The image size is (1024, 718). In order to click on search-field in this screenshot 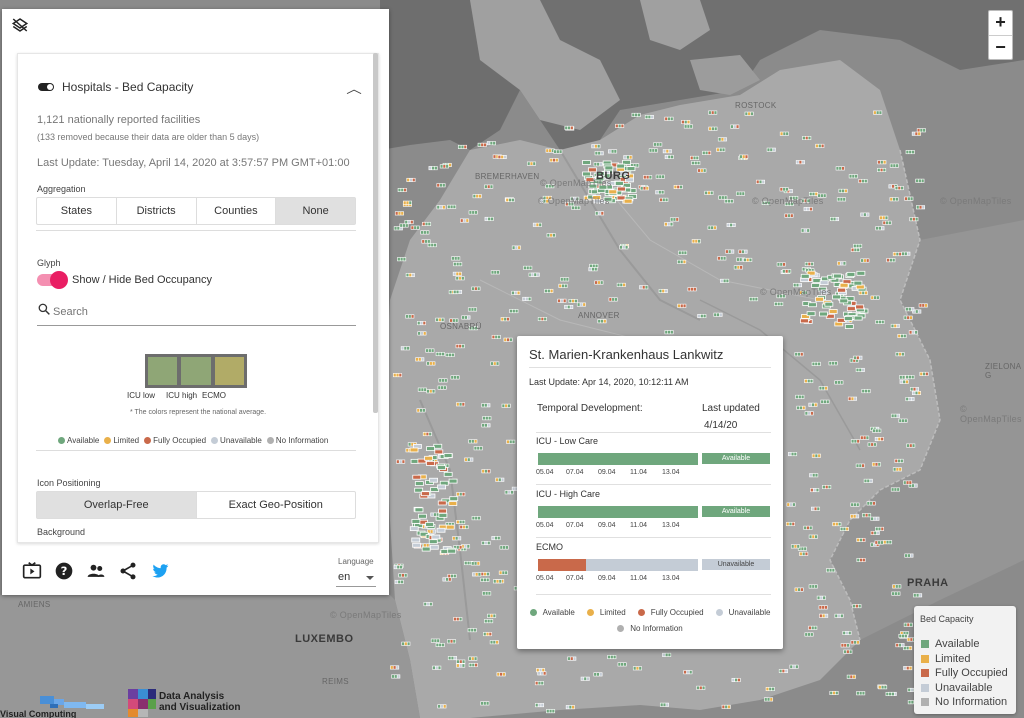, I will do `click(196, 313)`.